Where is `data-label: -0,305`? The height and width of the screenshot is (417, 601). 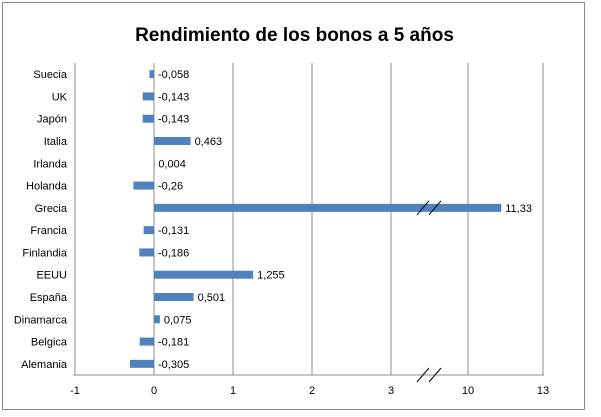 data-label: -0,305 is located at coordinates (173, 365).